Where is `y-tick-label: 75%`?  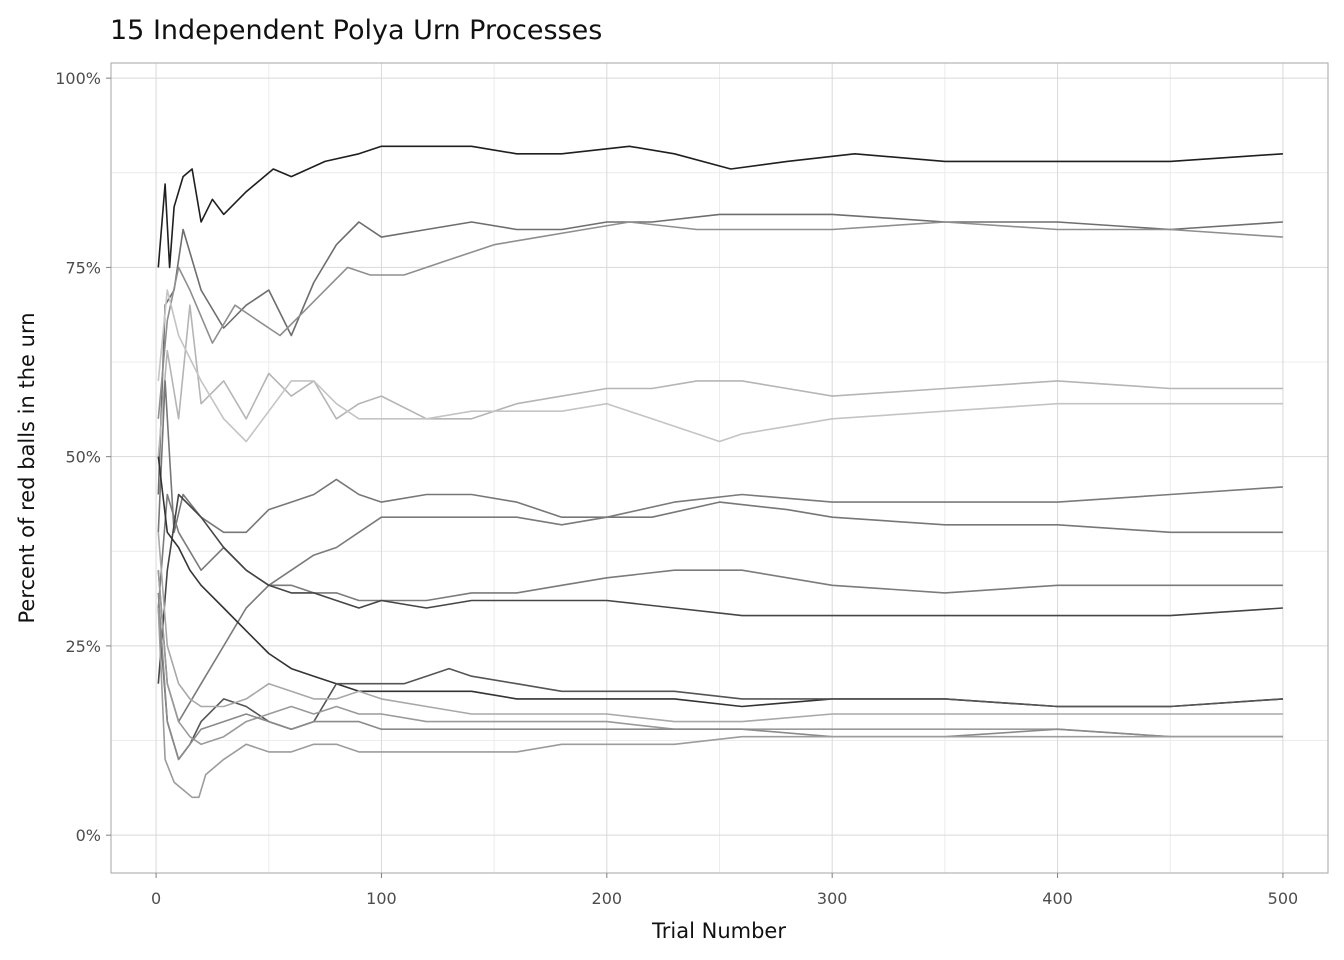
y-tick-label: 75% is located at coordinates (83, 267).